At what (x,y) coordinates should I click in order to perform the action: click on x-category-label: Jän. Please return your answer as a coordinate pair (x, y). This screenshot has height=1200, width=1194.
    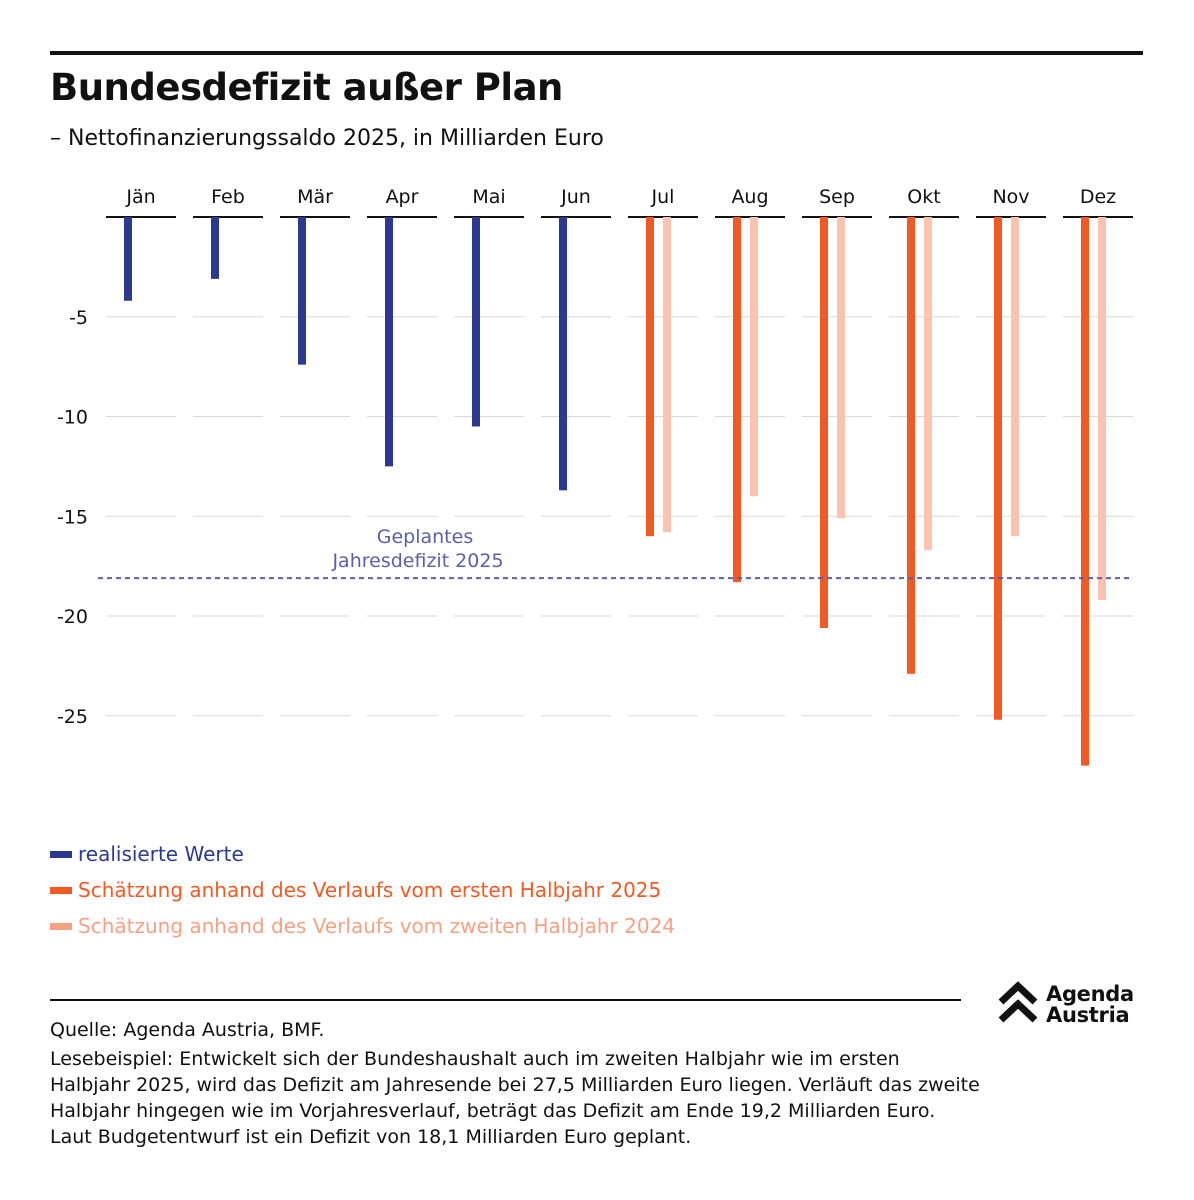
    Looking at the image, I should click on (140, 197).